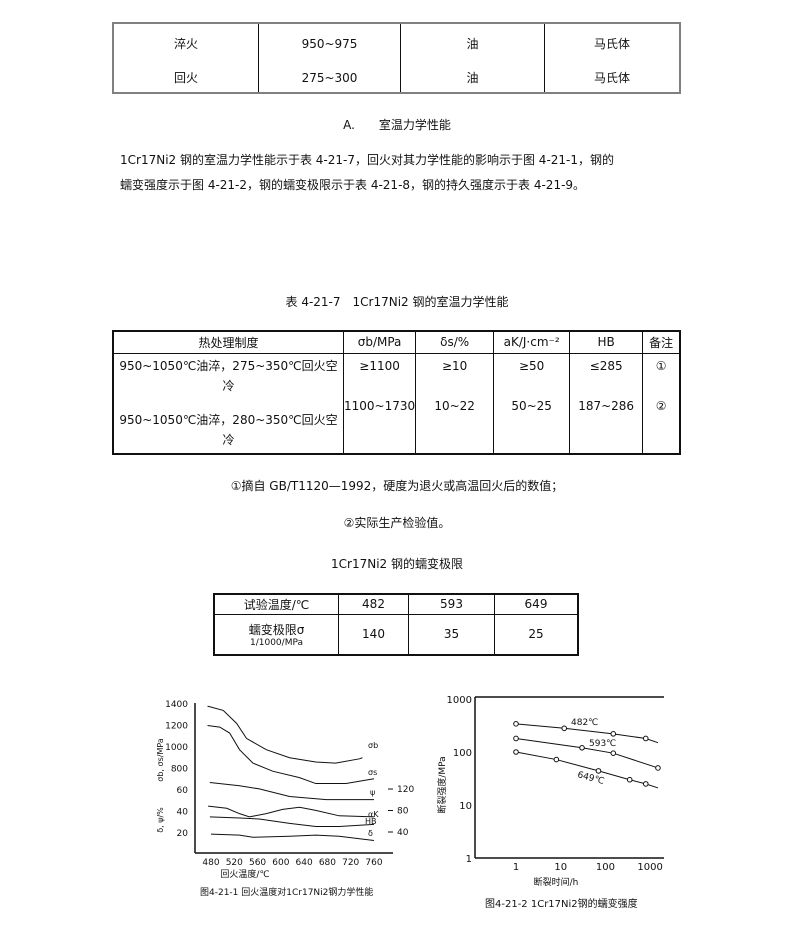 This screenshot has width=794, height=925. Describe the element at coordinates (602, 744) in the screenshot. I see `series-label: 593℃` at that location.